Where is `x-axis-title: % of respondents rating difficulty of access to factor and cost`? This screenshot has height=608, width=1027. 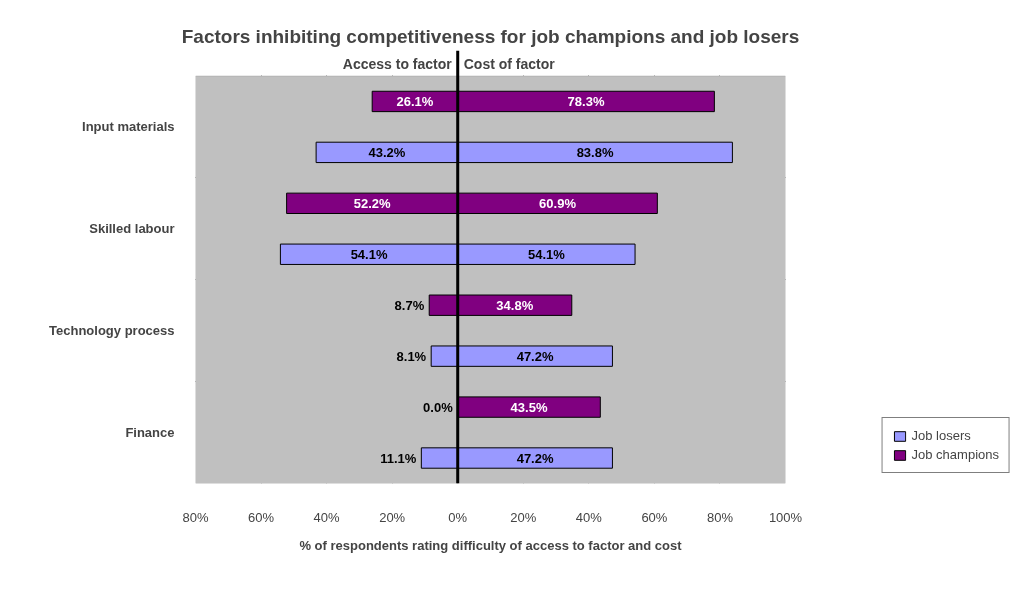
x-axis-title: % of respondents rating difficulty of access to factor and cost is located at coordinates (491, 545).